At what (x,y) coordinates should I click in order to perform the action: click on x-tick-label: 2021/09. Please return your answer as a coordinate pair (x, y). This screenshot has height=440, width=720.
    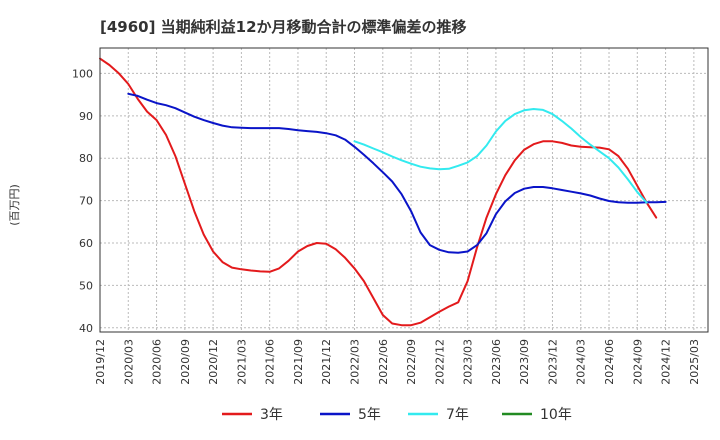
    Looking at the image, I should click on (298, 362).